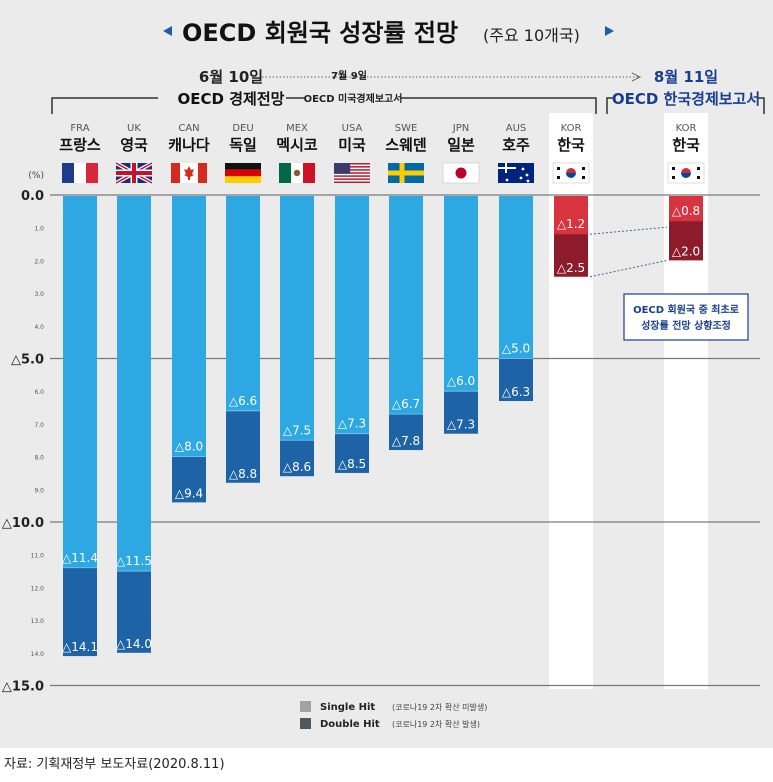 This screenshot has width=773, height=782. Describe the element at coordinates (189, 493) in the screenshot. I see `data-label-double: △9.4` at that location.